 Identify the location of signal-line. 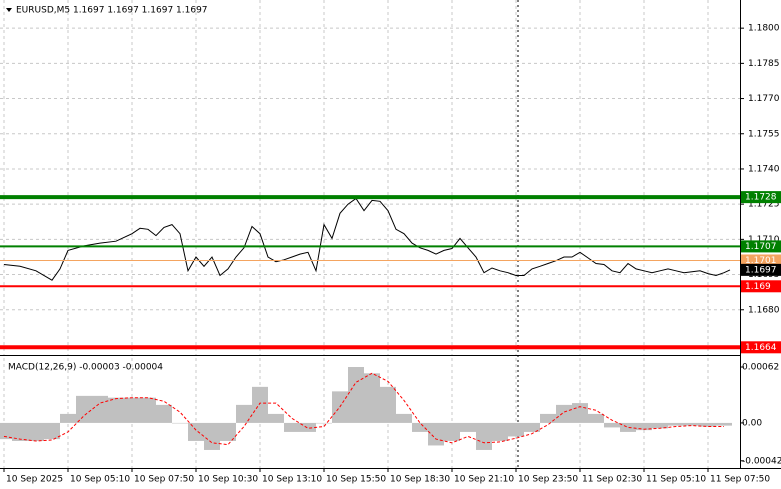
(363, 409).